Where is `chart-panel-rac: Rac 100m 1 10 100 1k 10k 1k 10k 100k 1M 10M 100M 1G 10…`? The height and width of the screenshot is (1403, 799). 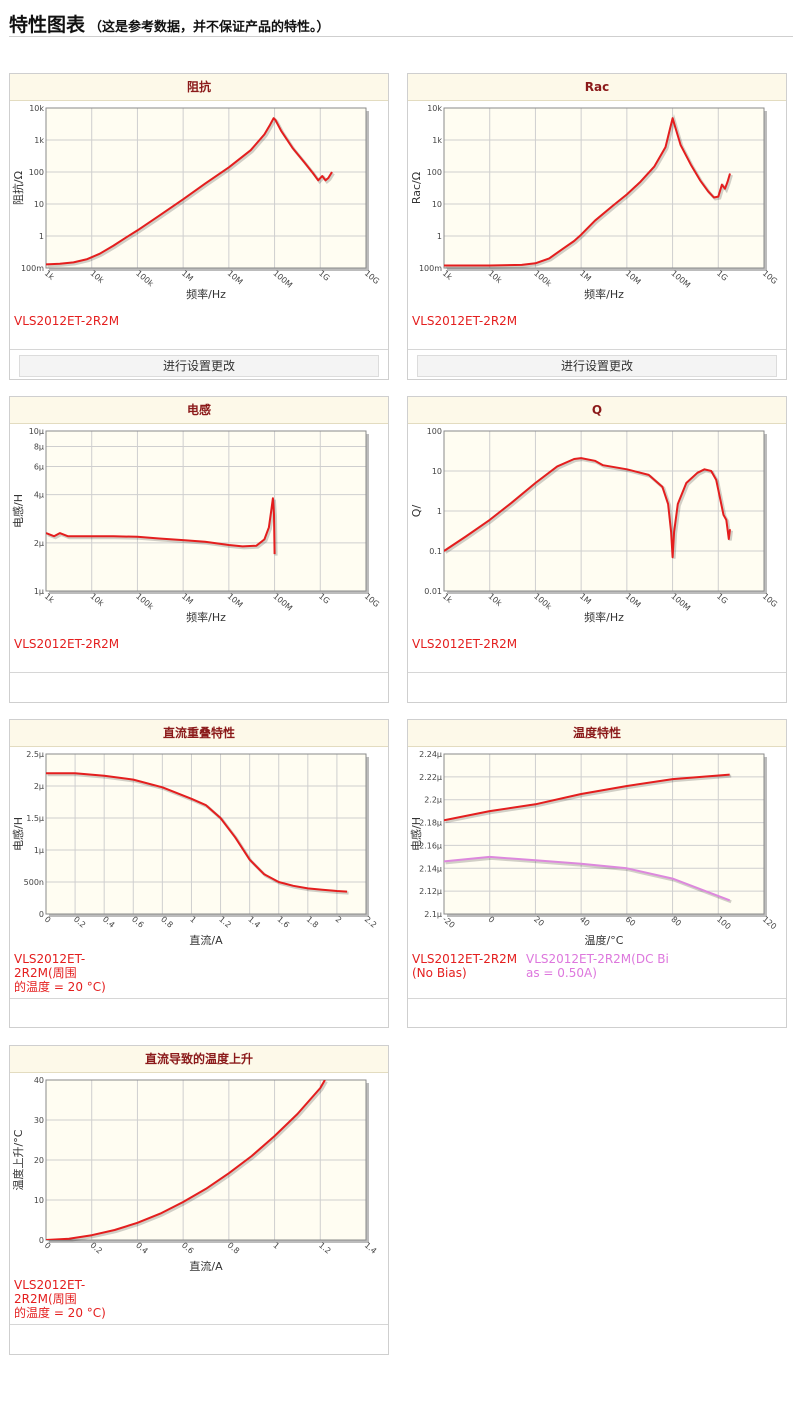 chart-panel-rac: Rac 100m 1 10 100 1k 10k 1k 10k 100k 1M 10M 100M 1G 10… is located at coordinates (597, 226).